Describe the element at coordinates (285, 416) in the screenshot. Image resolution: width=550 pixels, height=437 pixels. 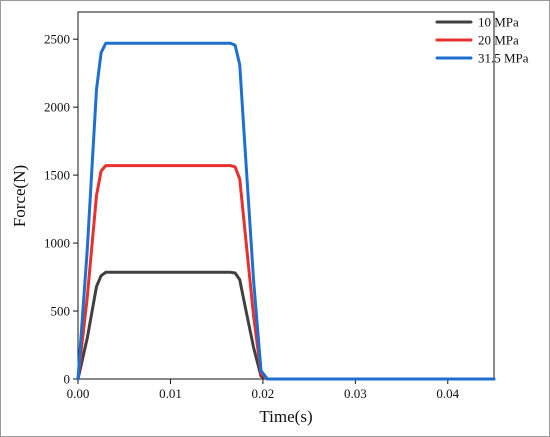
I see `x-axis-title: Time(s)` at that location.